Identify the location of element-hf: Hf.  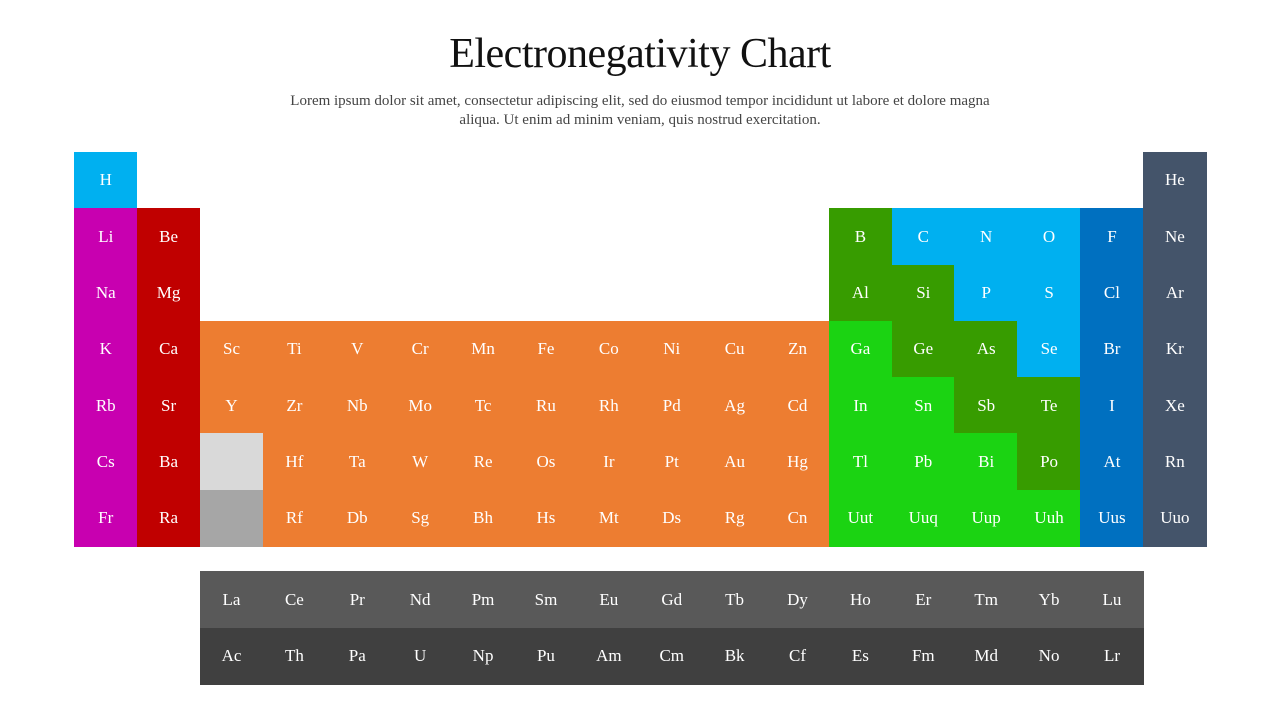
(294, 462).